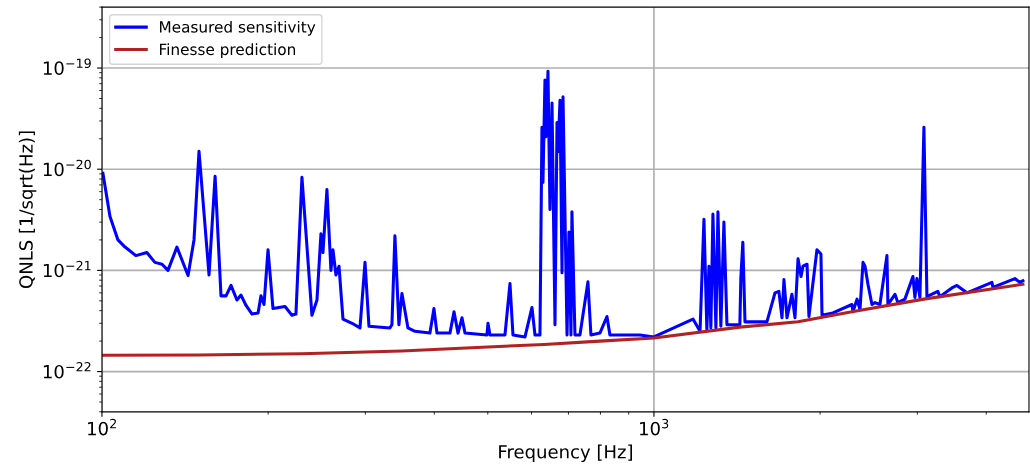  Describe the element at coordinates (654, 427) in the screenshot. I see `x-tick-label: 10$^{3}$` at that location.